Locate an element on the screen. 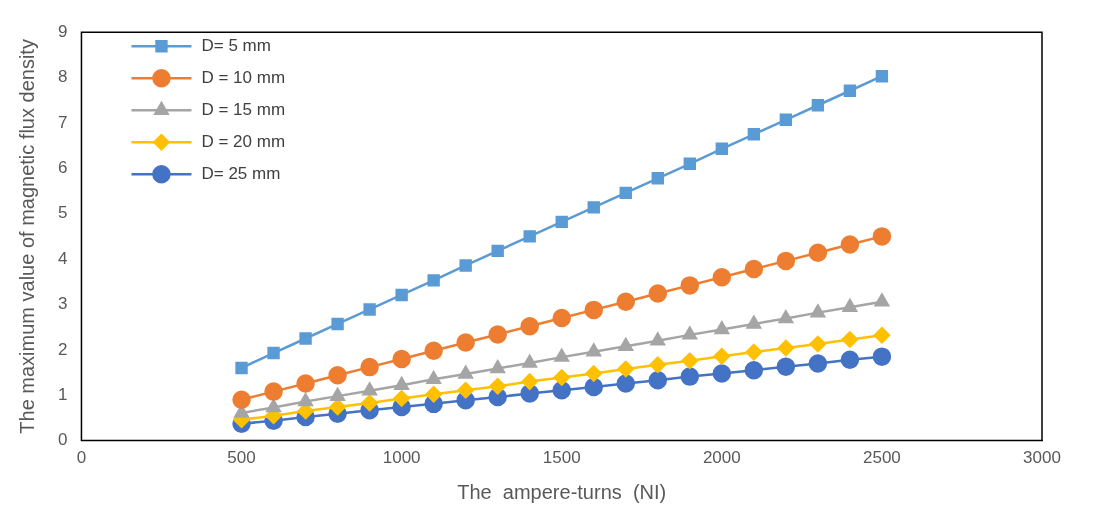 The height and width of the screenshot is (523, 1110). y-tick-label: 9 is located at coordinates (62, 31).